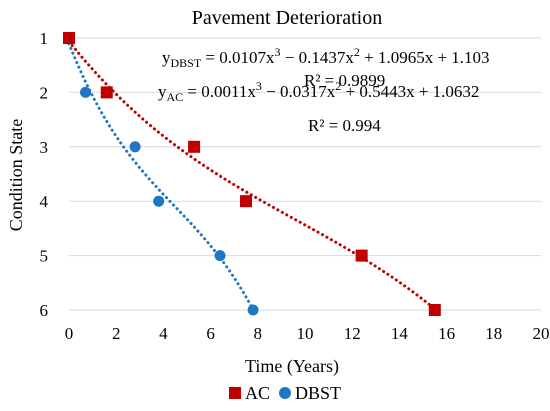  I want to click on equation-part: − 0.0317x, so click(299, 91).